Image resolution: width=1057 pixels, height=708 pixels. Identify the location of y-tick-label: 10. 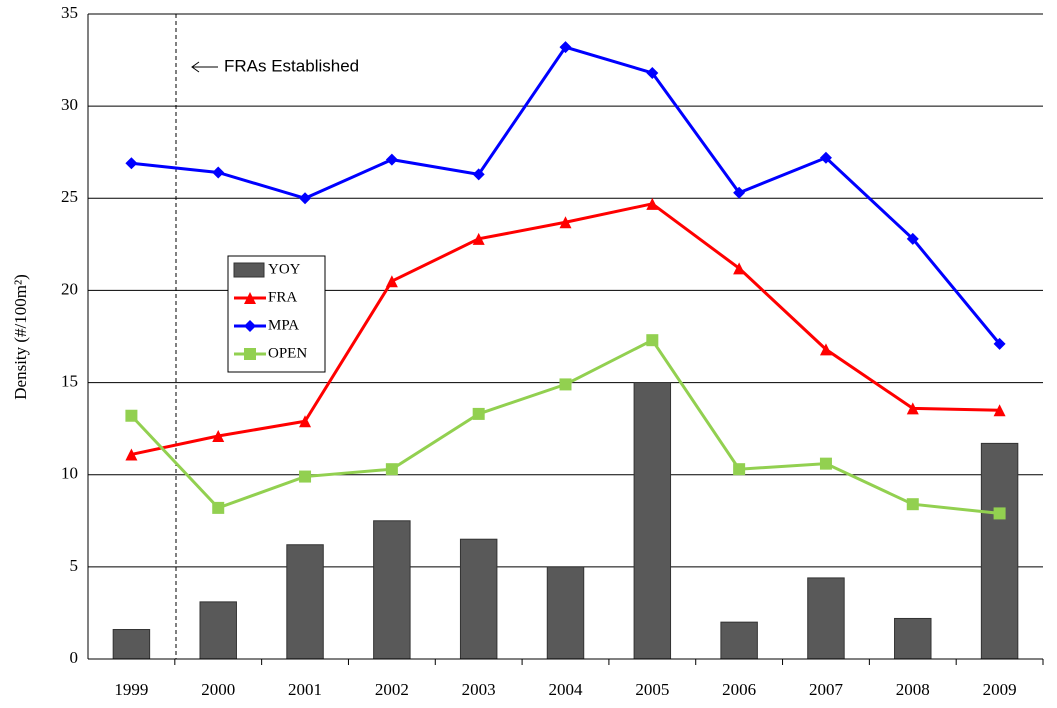
(69, 473).